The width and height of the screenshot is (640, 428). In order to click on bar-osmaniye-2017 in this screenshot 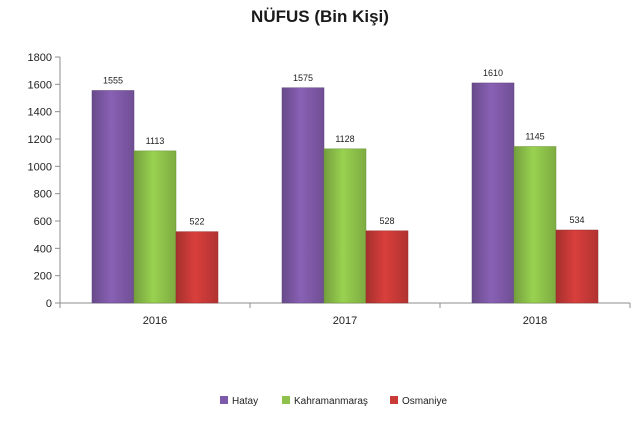, I will do `click(387, 267)`.